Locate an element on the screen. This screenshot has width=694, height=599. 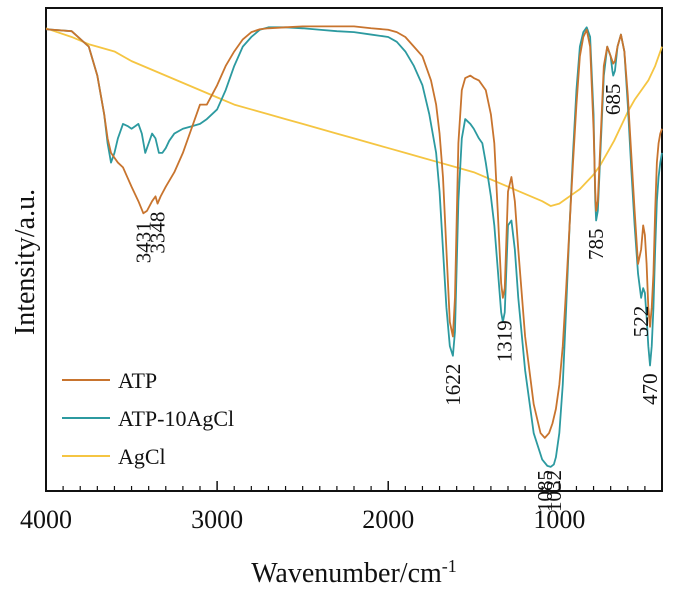
peak-label-3431: 3431 is located at coordinates (143, 242).